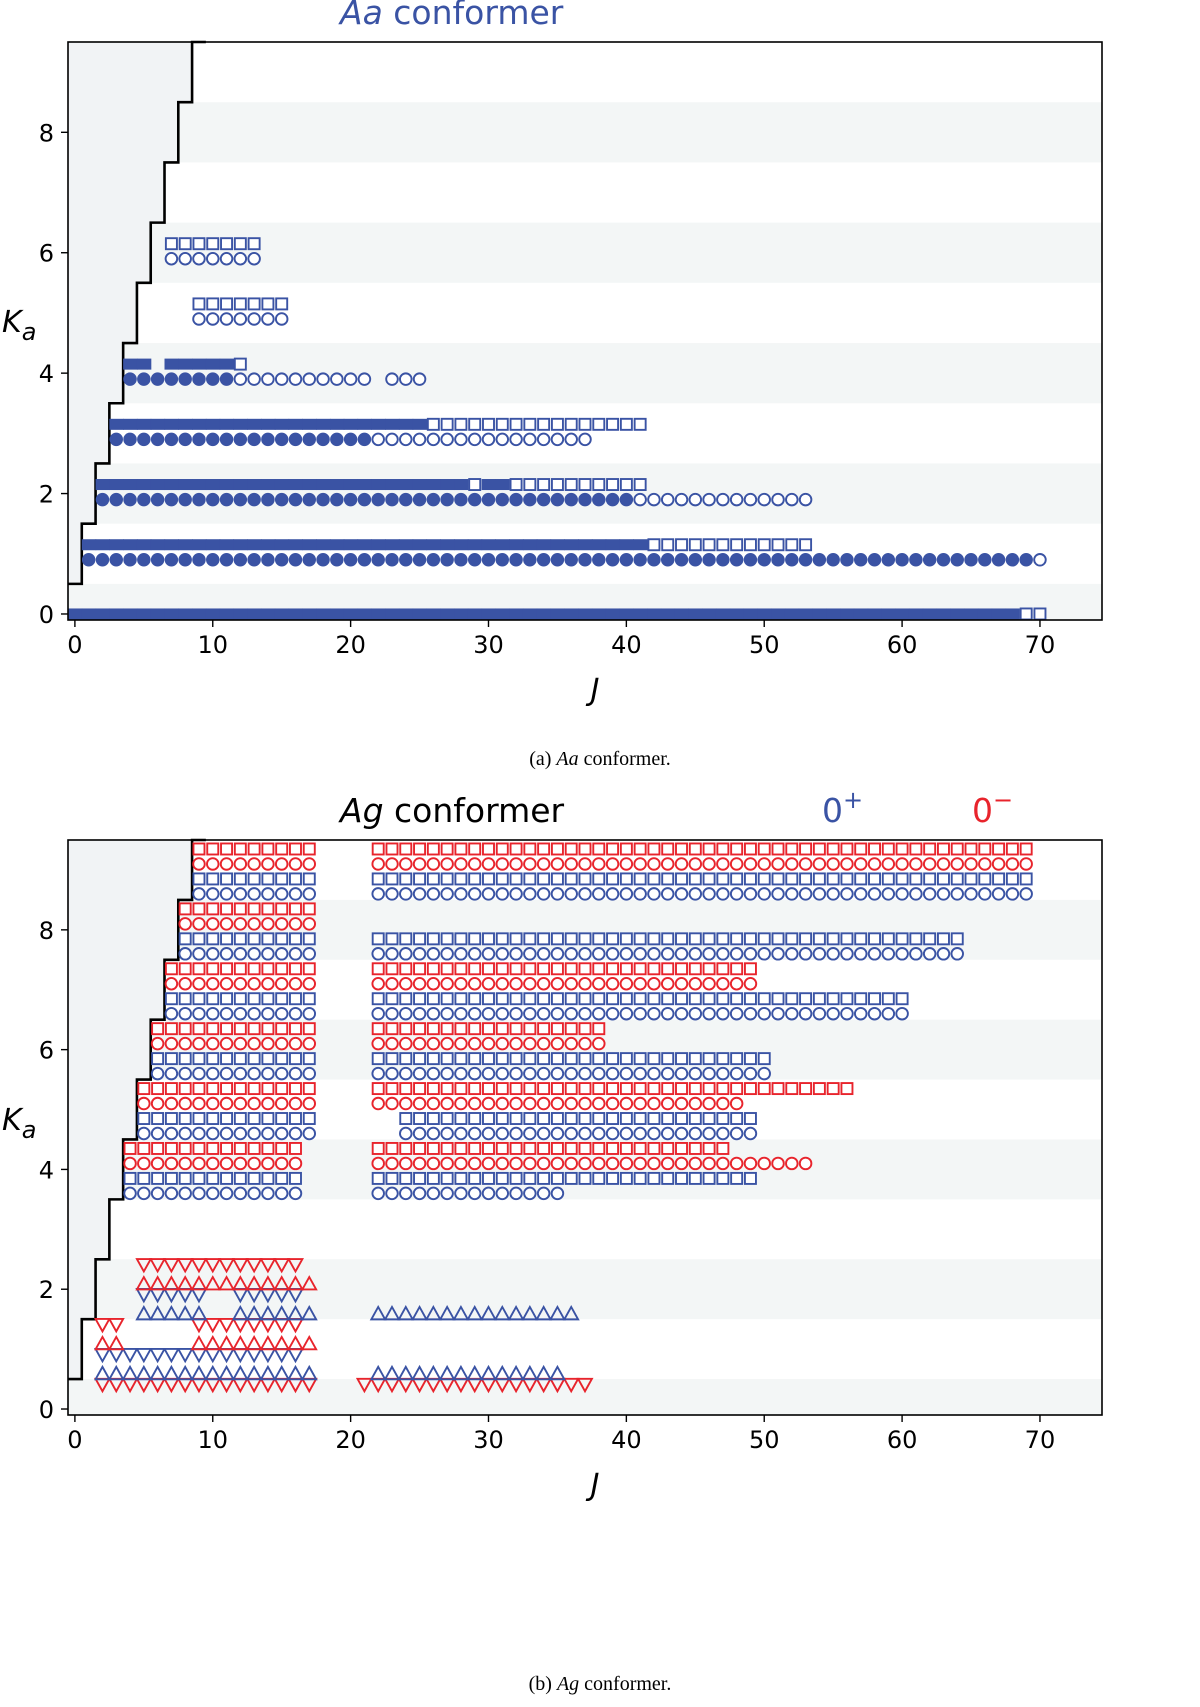  I want to click on x-axis-label: J, so click(593, 1485).